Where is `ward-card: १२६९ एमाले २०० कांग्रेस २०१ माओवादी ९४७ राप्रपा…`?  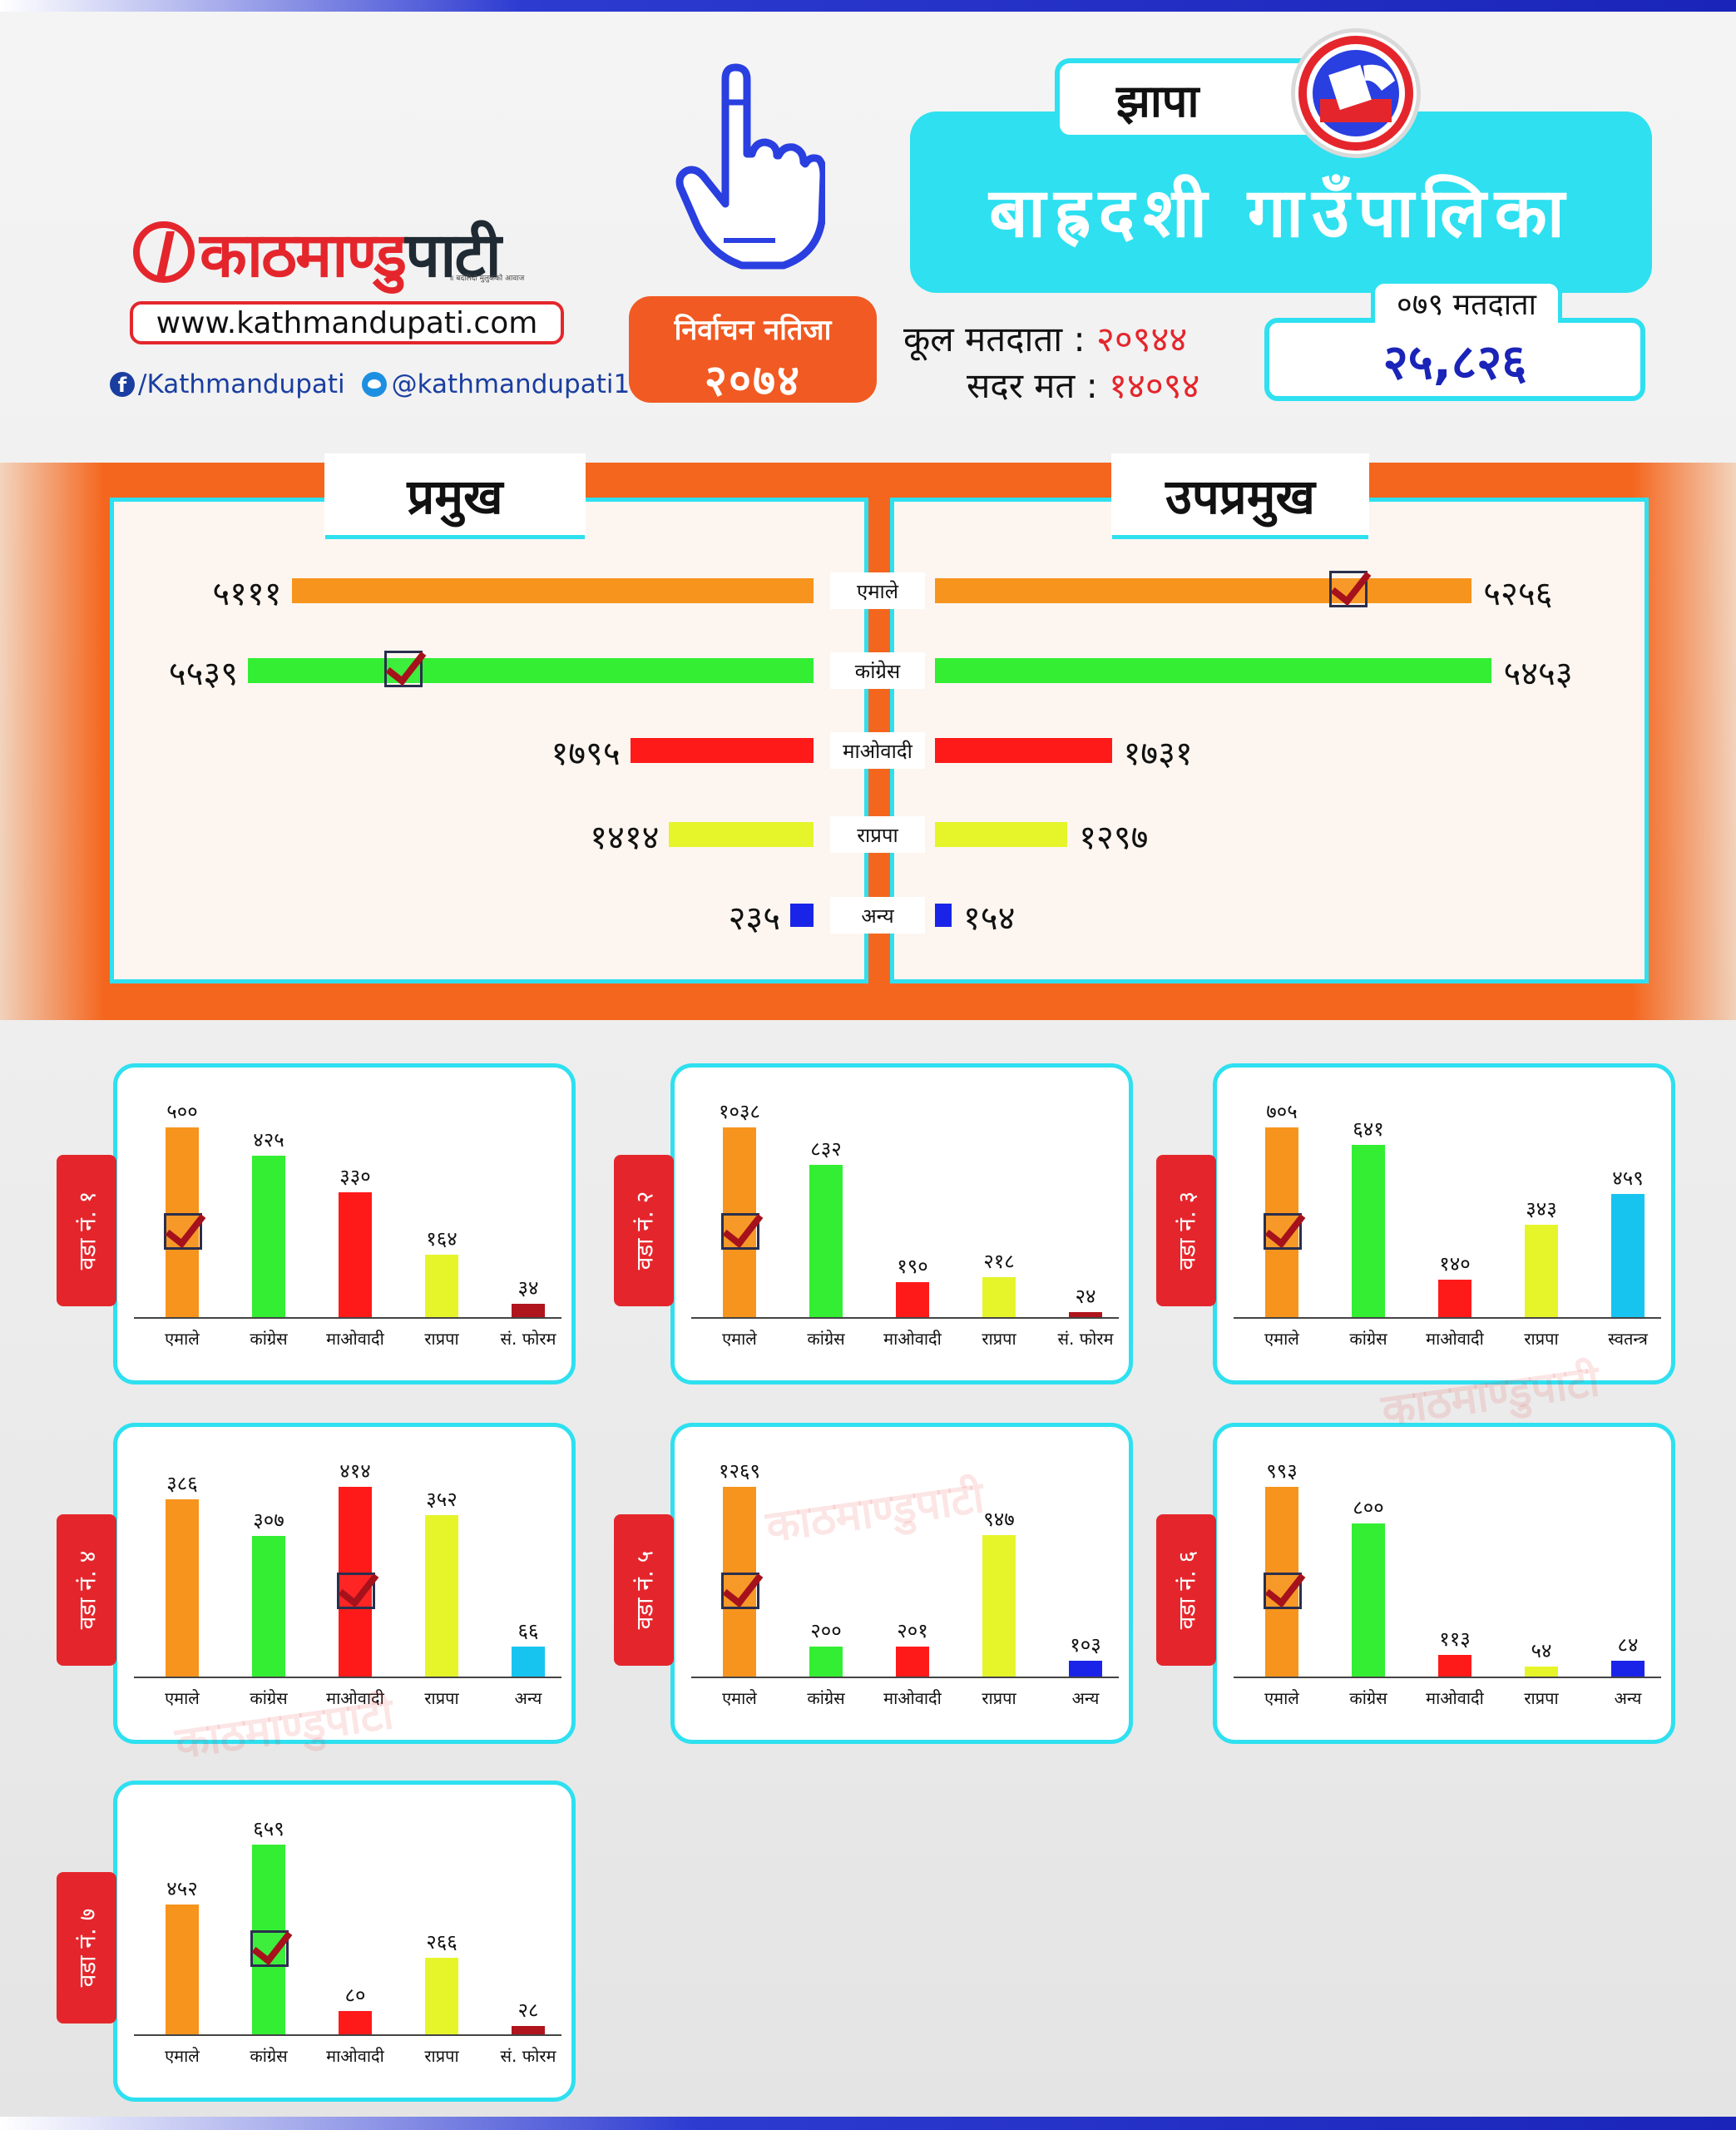 ward-card: १२६९ एमाले २०० कांग्रेस २०१ माओवादी ९४७ राप्रपा… is located at coordinates (902, 1583).